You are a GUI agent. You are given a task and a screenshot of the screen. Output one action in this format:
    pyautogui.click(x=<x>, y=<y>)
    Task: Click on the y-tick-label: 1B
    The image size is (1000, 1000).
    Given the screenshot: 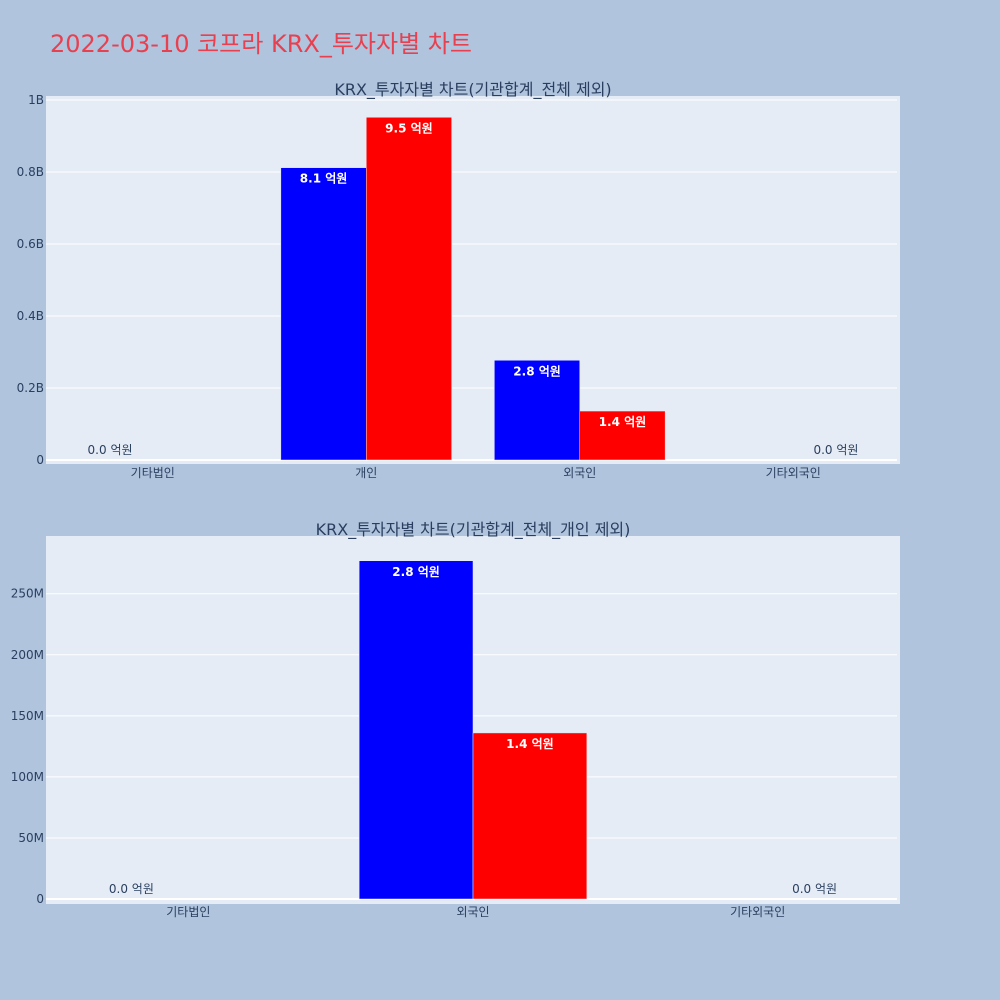 What is the action you would take?
    pyautogui.click(x=36, y=100)
    